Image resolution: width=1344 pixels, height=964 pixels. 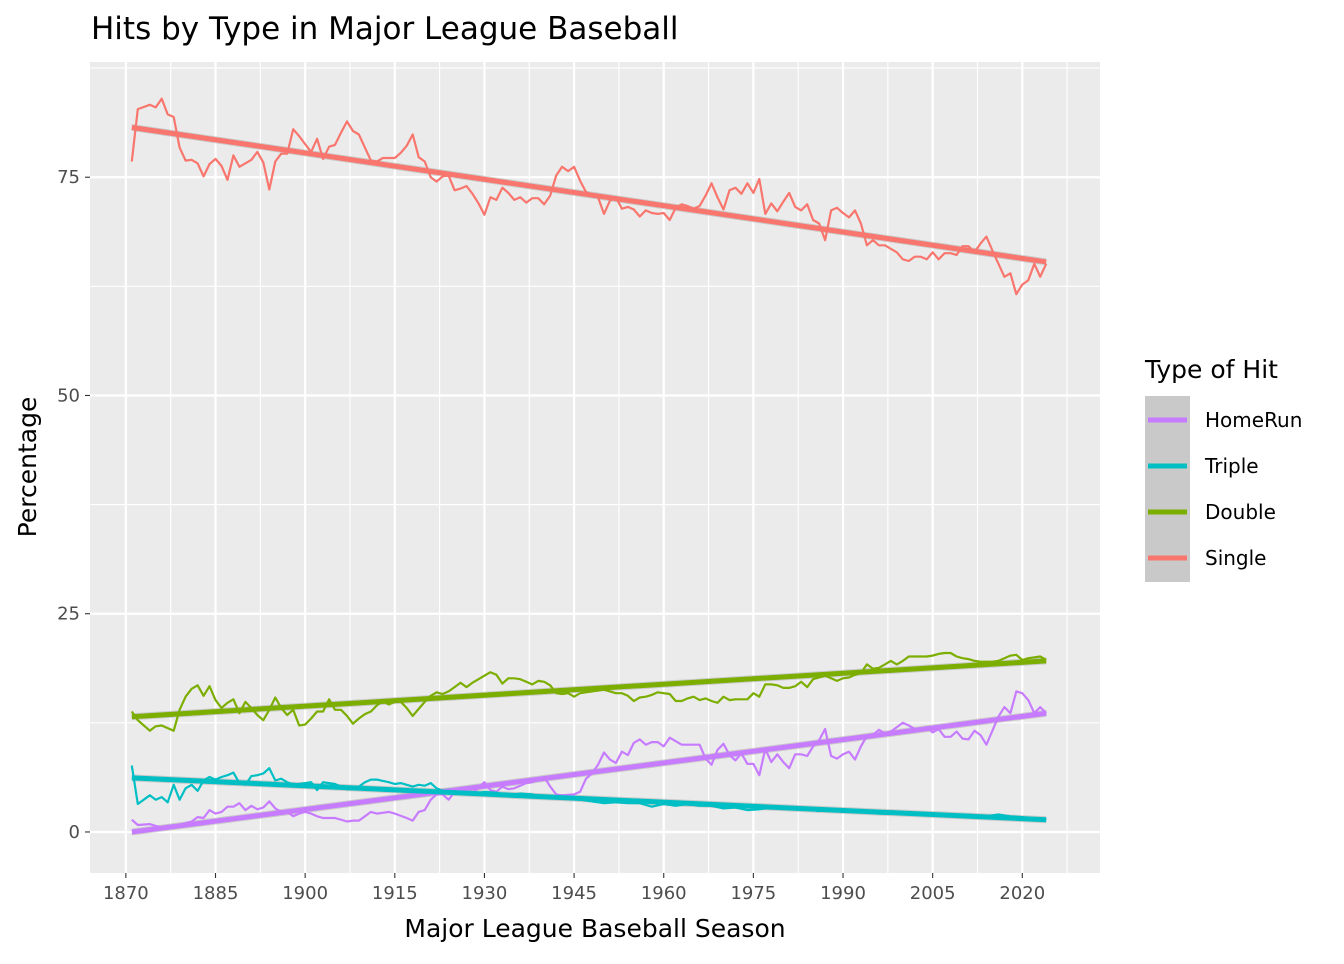 What do you see at coordinates (574, 893) in the screenshot?
I see `x-tick-label: 1945` at bounding box center [574, 893].